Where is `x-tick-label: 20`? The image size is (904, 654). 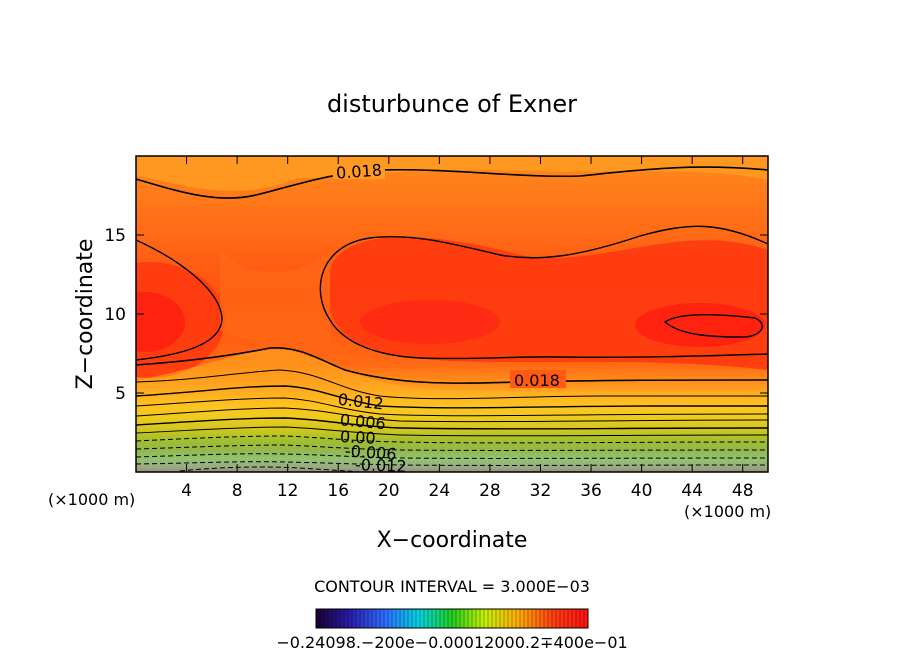 x-tick-label: 20 is located at coordinates (389, 491).